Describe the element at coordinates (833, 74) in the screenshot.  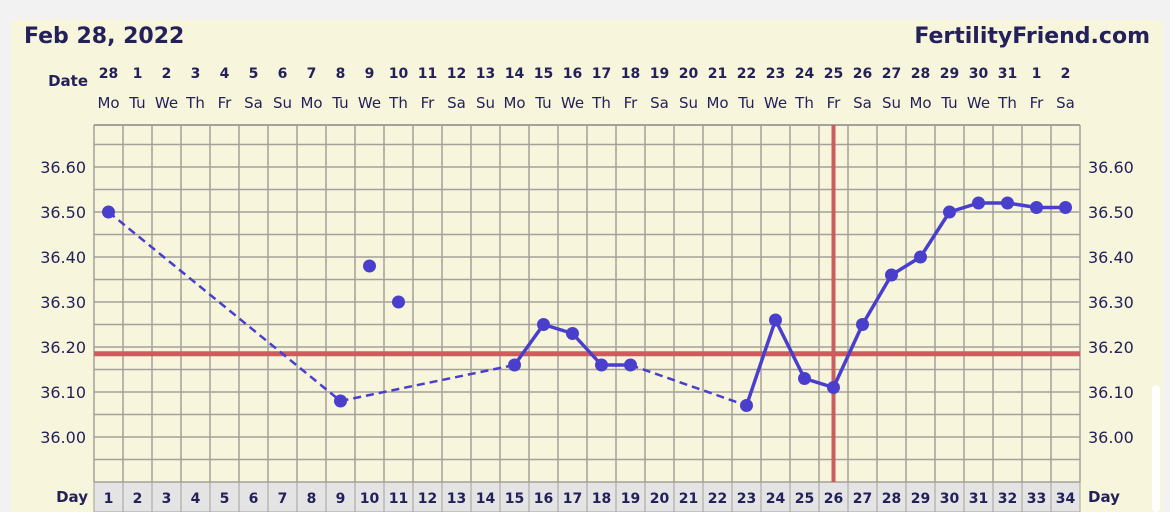
I see `date-number: 25` at that location.